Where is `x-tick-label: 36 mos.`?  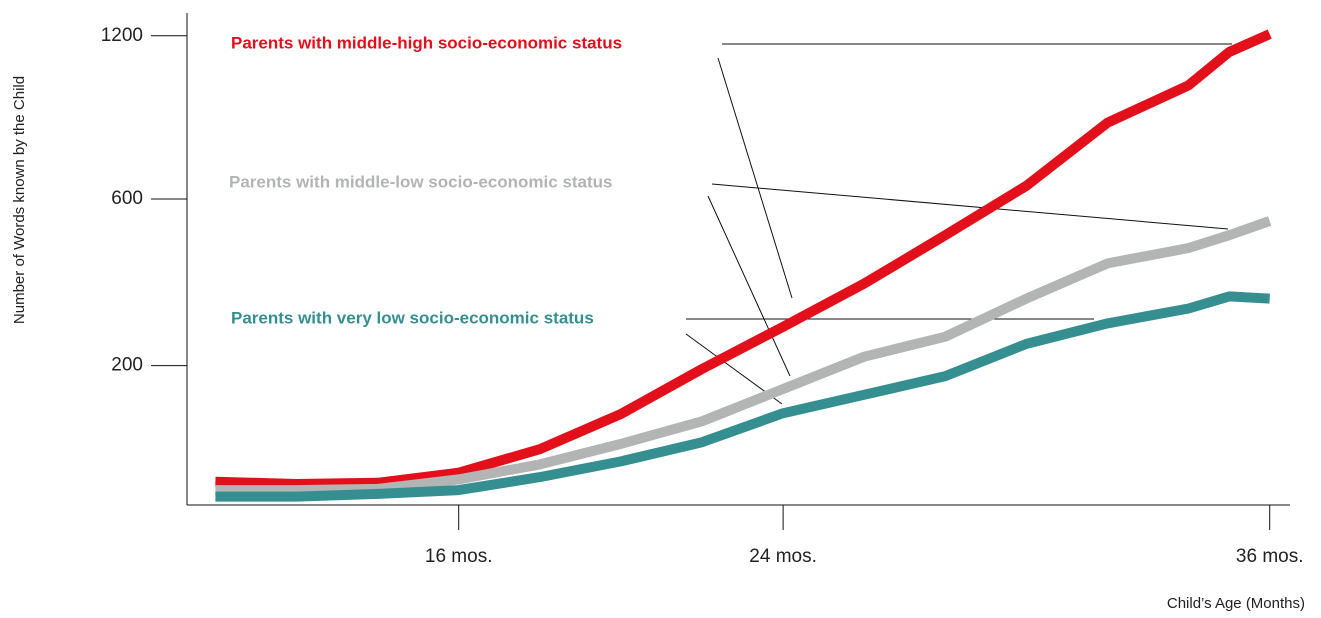
x-tick-label: 36 mos. is located at coordinates (1270, 556).